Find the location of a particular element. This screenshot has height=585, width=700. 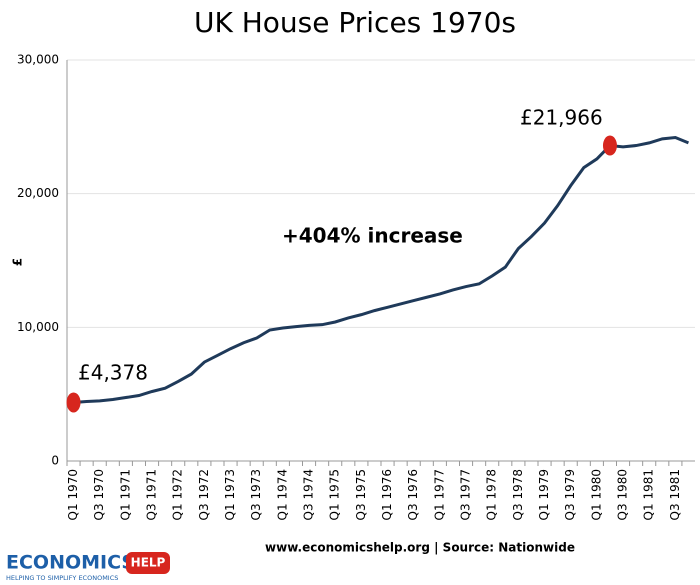

logo-tagline: HELPING TO SIMPLIFY ECONOMICS is located at coordinates (62, 578).